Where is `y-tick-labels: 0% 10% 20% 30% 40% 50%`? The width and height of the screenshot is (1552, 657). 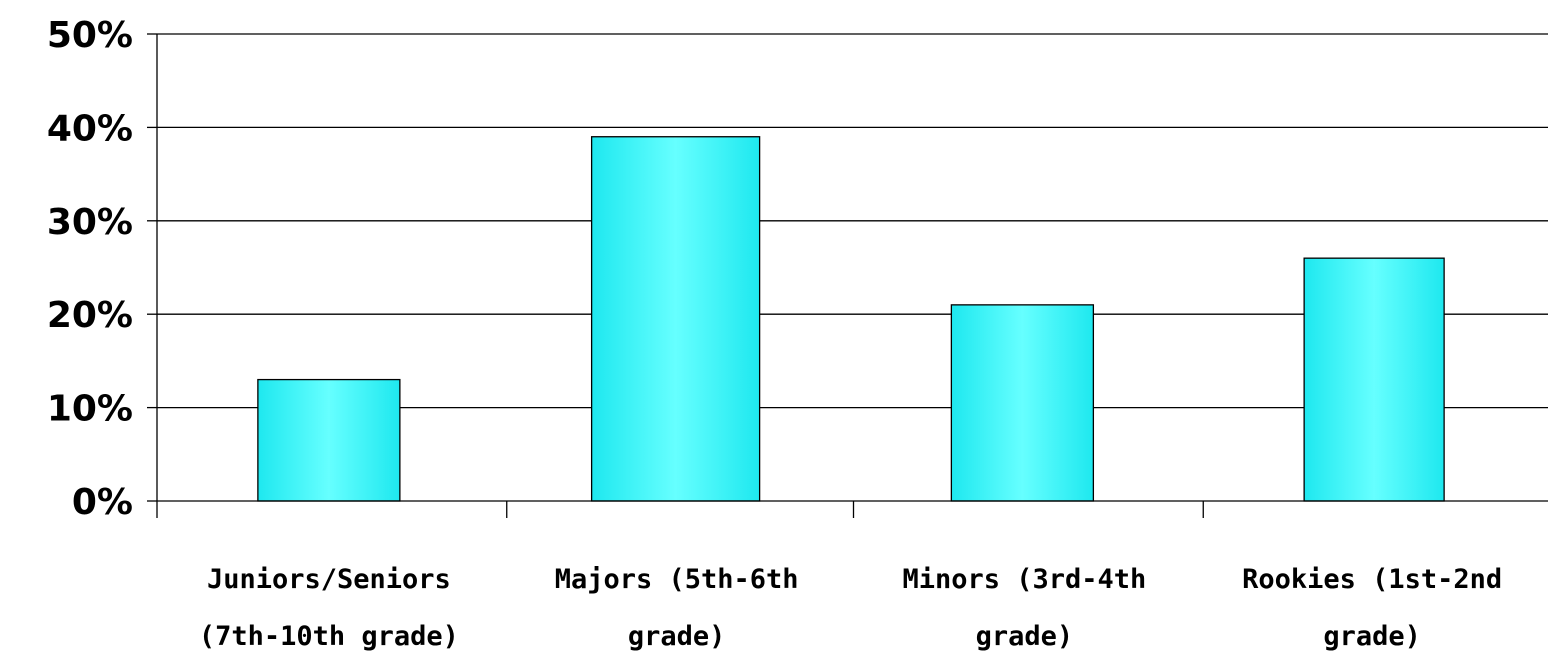 y-tick-labels: 0% 10% 20% 30% 40% 50% is located at coordinates (90, 269).